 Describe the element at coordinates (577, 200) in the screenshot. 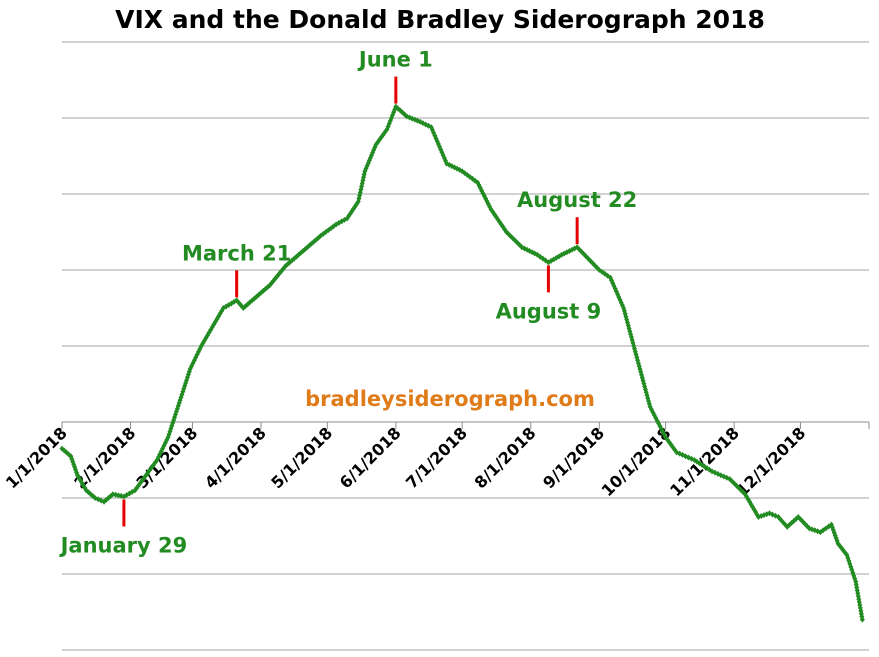

I see `annotation-label: August 22` at that location.